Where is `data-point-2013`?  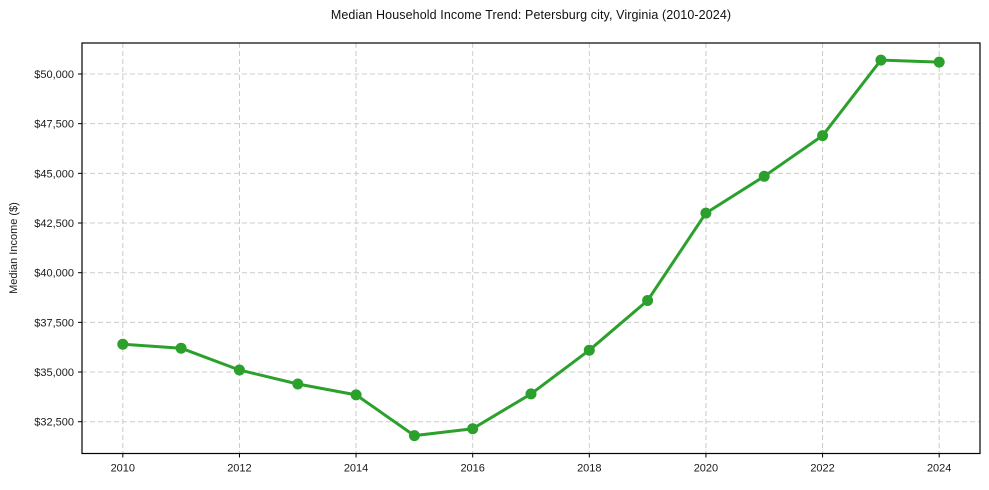 data-point-2013 is located at coordinates (298, 384).